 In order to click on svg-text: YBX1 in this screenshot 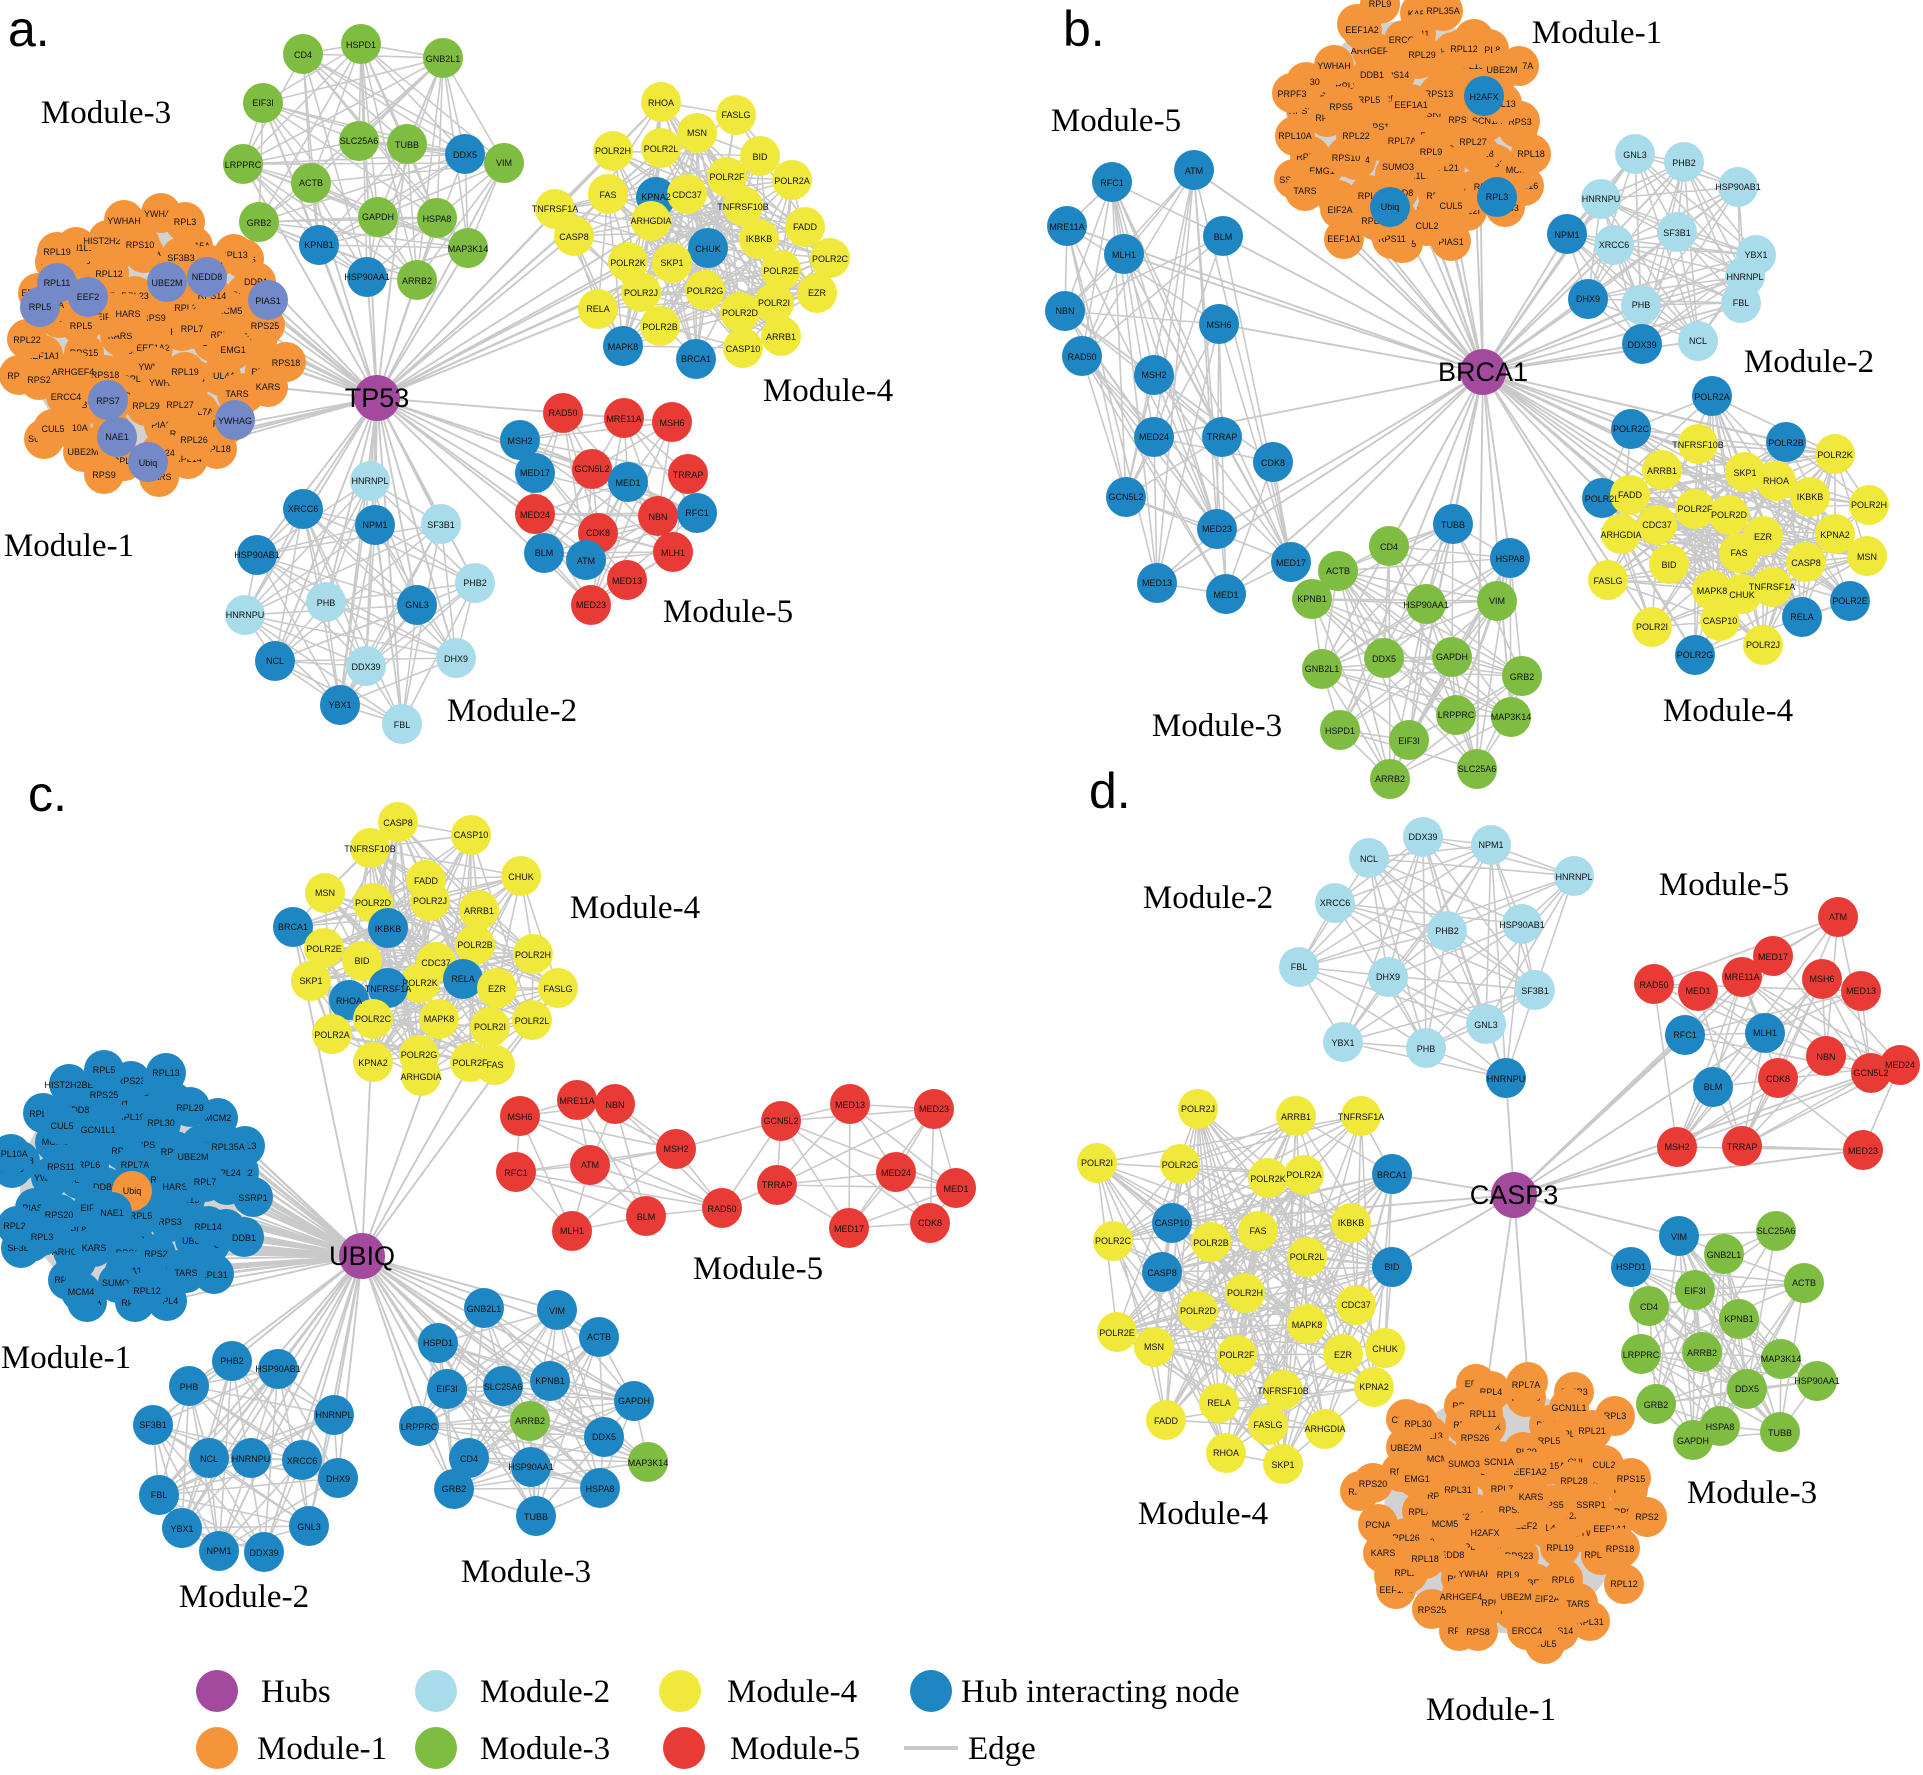, I will do `click(181, 1529)`.